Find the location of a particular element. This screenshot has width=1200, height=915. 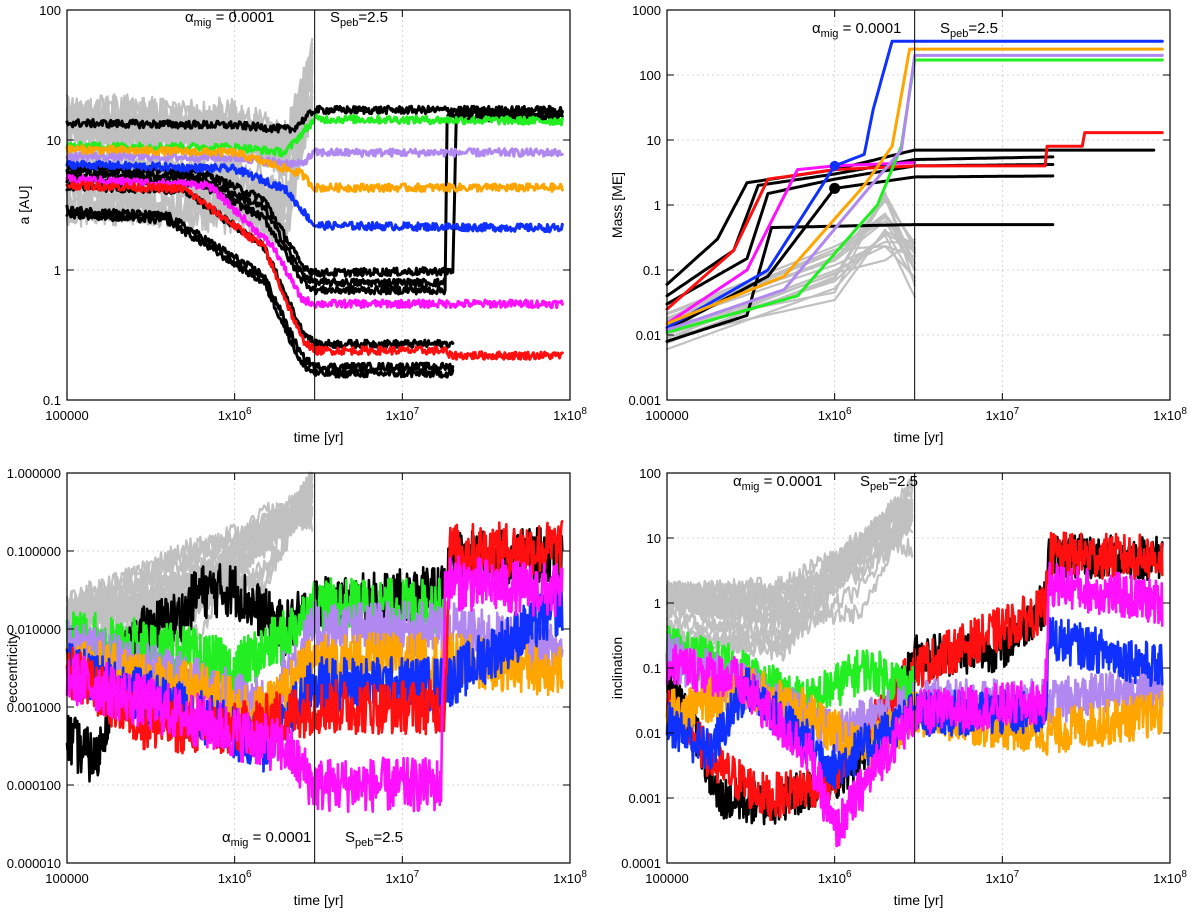

panel-eccentricity-xlabel: time [yr] is located at coordinates (319, 900).